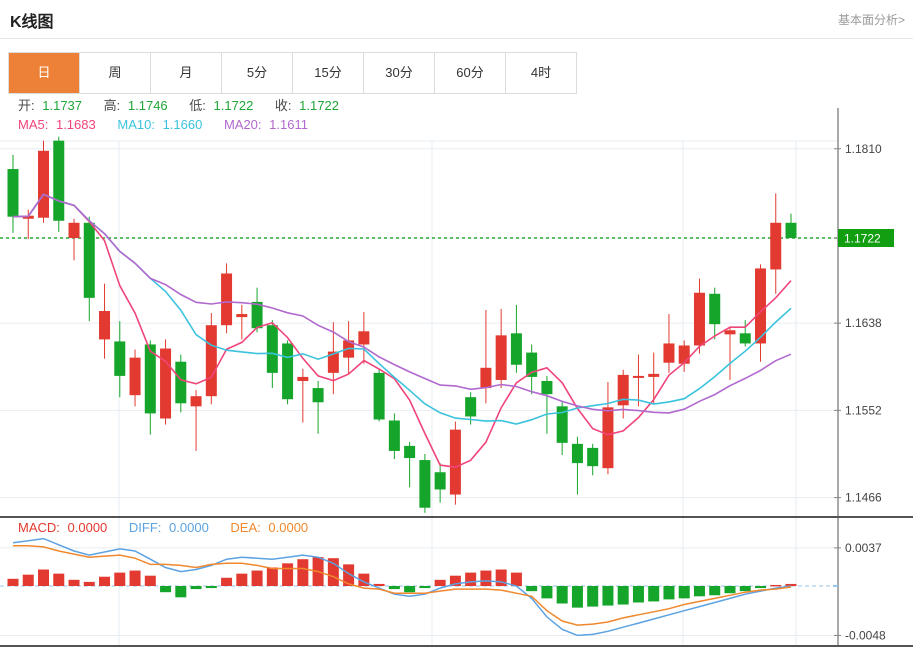  Describe the element at coordinates (470, 73) in the screenshot. I see `tab-period-6: 60分` at that location.